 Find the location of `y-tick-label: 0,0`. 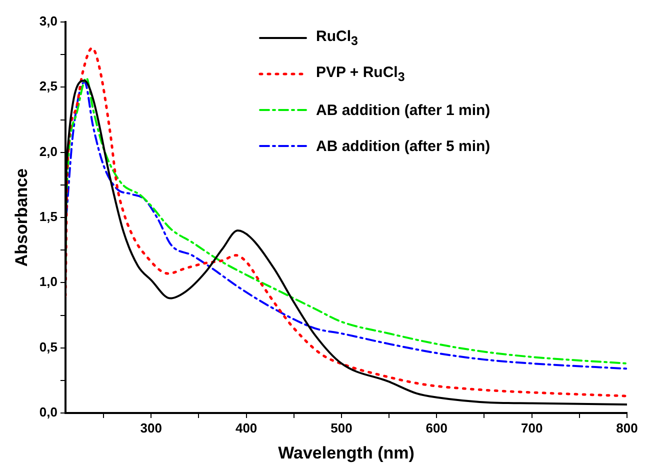

y-tick-label: 0,0 is located at coordinates (48, 412).